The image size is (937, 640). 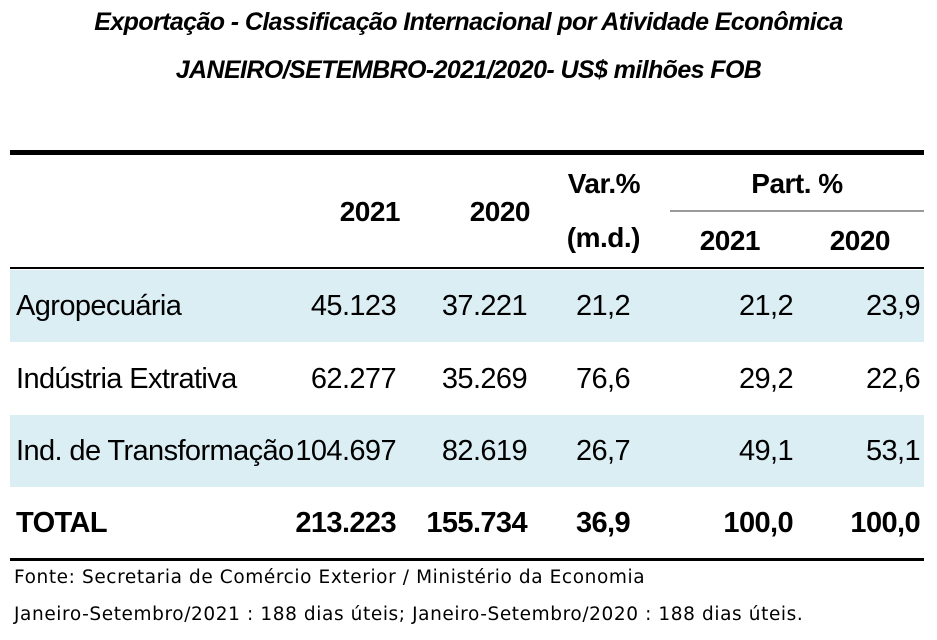 What do you see at coordinates (345, 451) in the screenshot?
I see `value-2021: 104.697` at bounding box center [345, 451].